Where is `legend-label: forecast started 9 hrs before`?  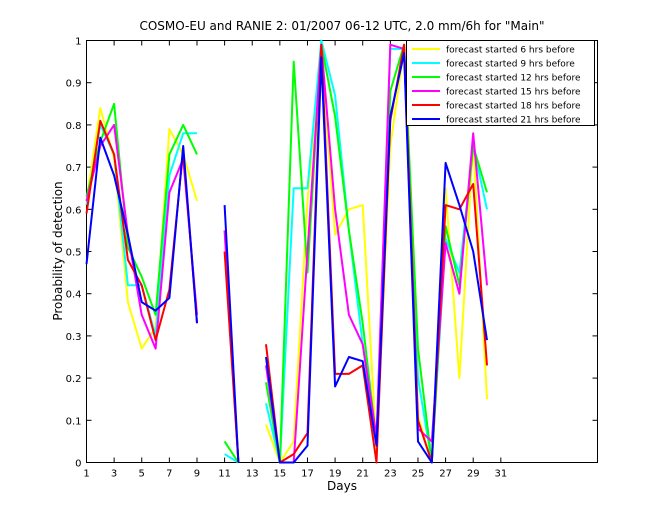 legend-label: forecast started 9 hrs before is located at coordinates (510, 65).